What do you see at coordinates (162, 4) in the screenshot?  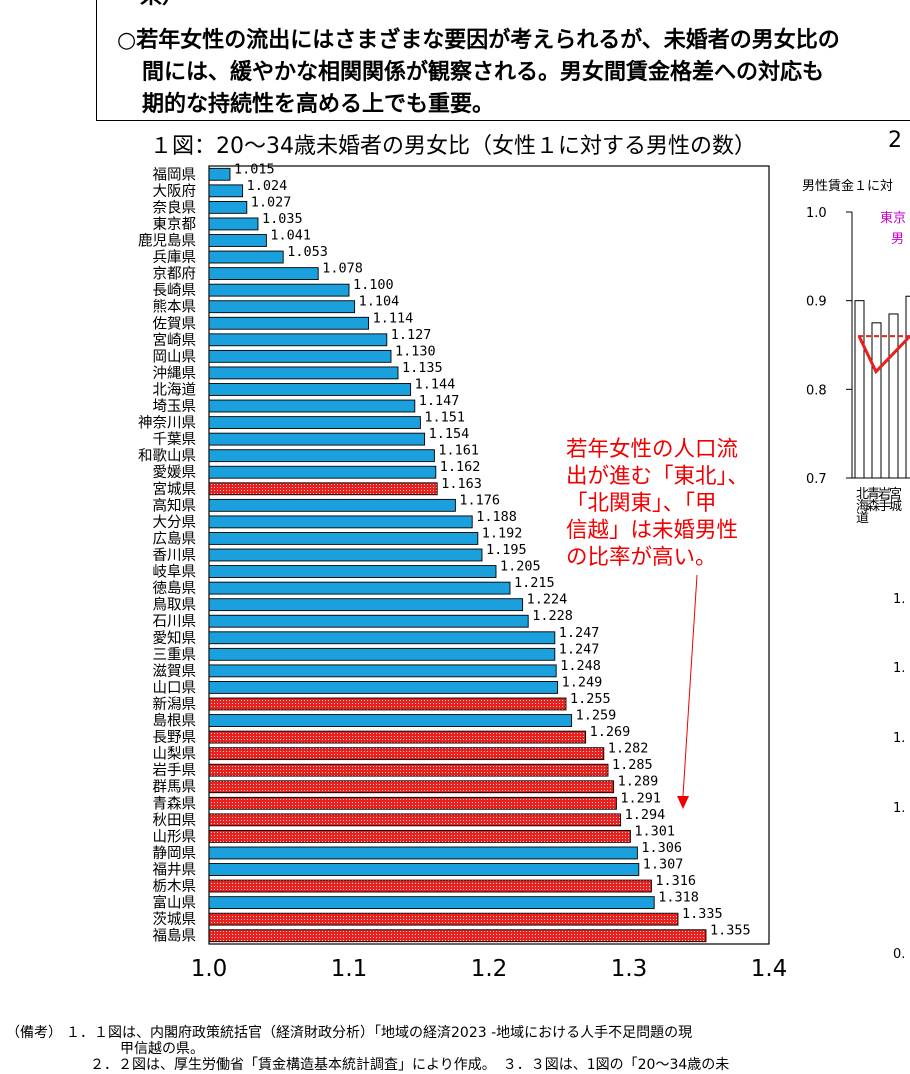 I see `summary-line-0: 県）` at bounding box center [162, 4].